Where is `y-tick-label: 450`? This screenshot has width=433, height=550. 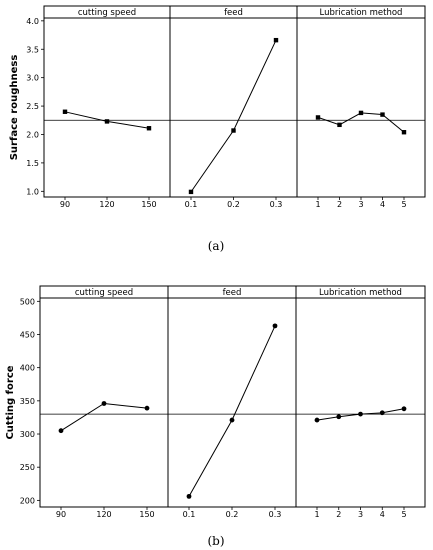
y-tick-label: 450 is located at coordinates (27, 334).